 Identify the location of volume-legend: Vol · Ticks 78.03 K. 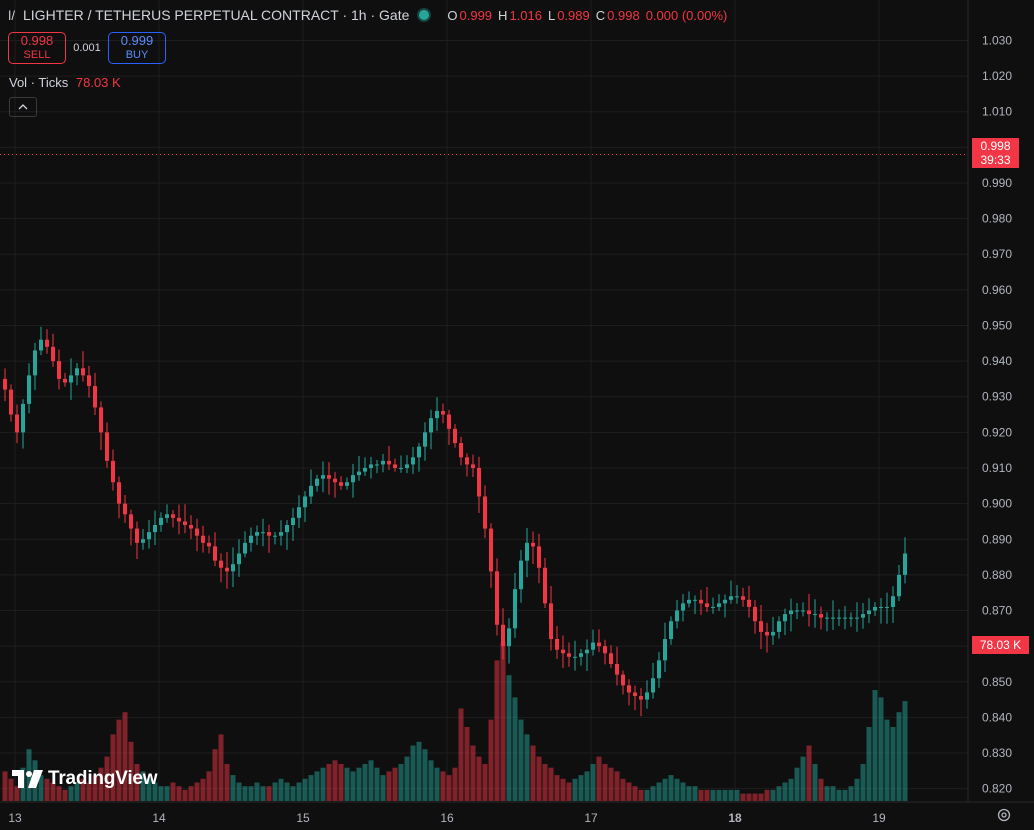
(65, 82).